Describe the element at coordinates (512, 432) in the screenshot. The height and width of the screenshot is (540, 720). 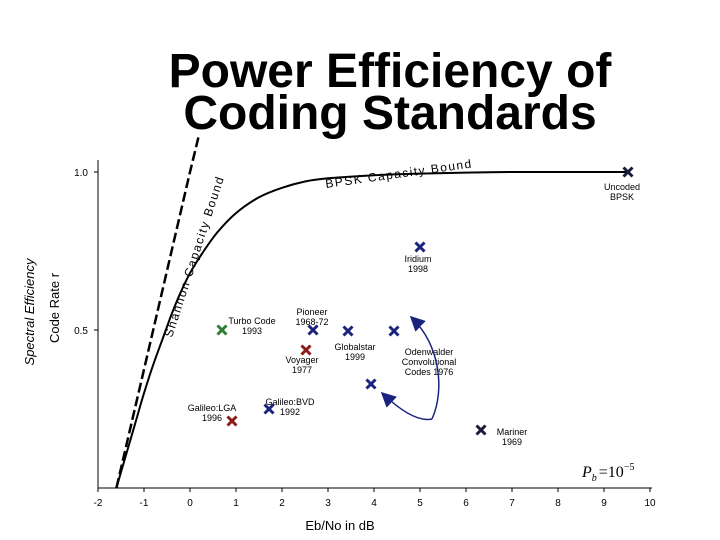
I see `point-label-line: Mariner` at that location.